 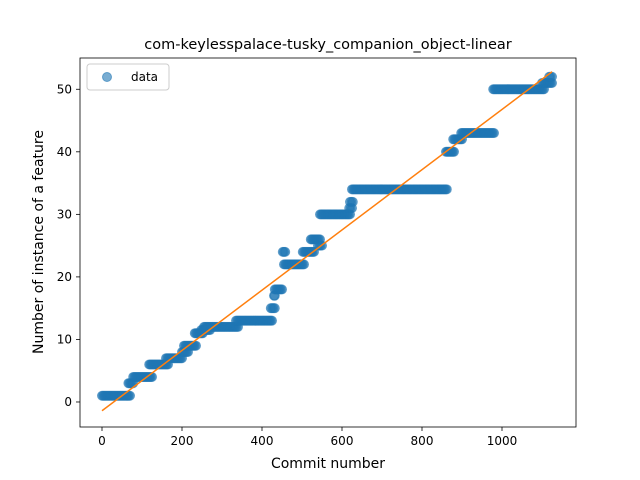 What do you see at coordinates (64, 277) in the screenshot?
I see `y-tick-label: 20` at bounding box center [64, 277].